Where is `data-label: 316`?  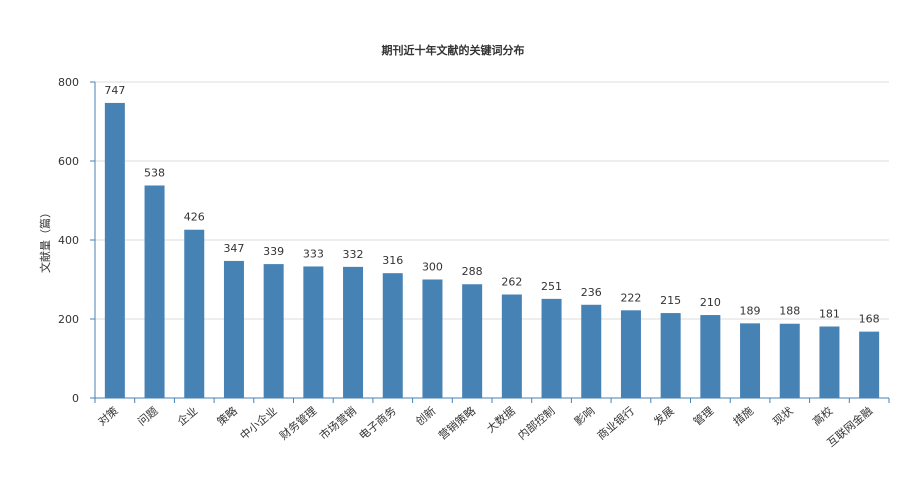
data-label: 316 is located at coordinates (392, 260).